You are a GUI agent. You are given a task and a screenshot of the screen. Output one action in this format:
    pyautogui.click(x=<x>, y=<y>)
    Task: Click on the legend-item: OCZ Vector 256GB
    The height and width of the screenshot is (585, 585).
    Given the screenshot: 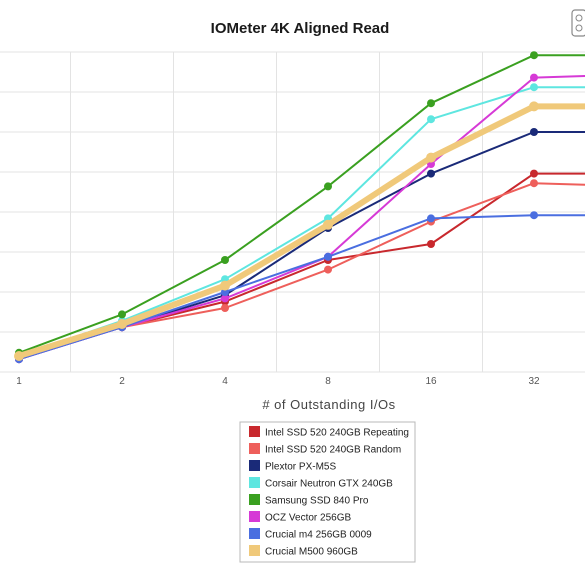 What is the action you would take?
    pyautogui.click(x=300, y=517)
    